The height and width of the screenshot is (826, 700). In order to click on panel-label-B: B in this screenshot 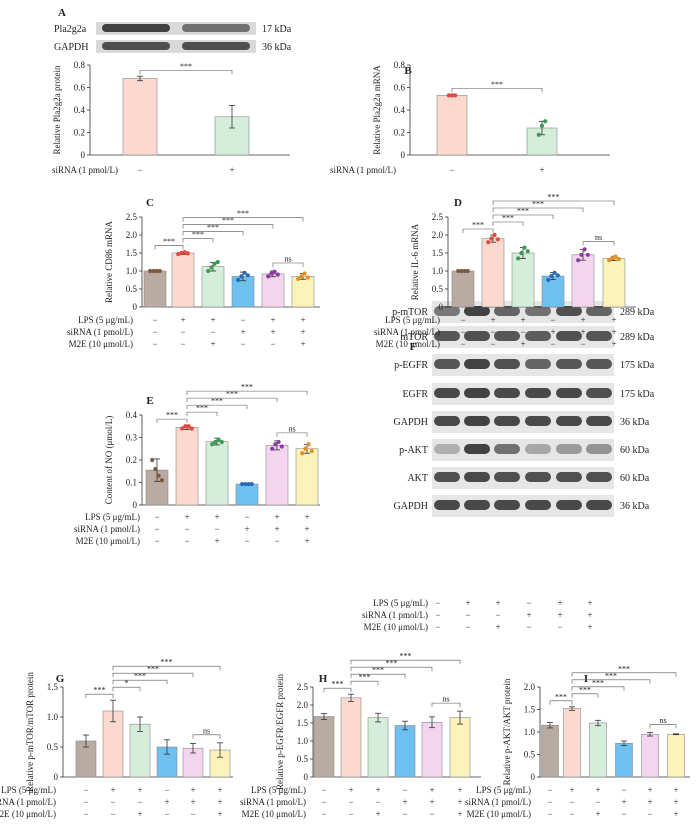, I will do `click(408, 71)`.